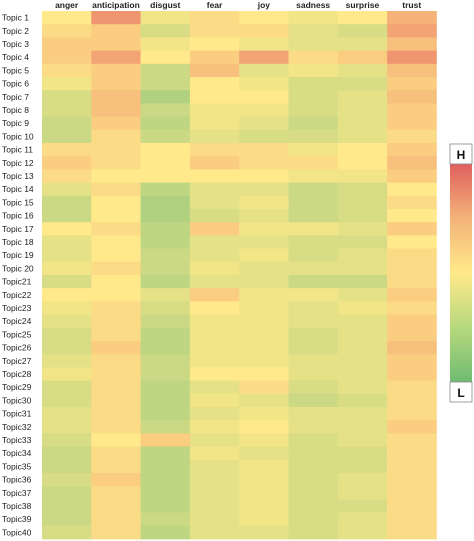 Image resolution: width=474 pixels, height=541 pixels. I want to click on heatmap-cell-topic-37-joy, so click(264, 493).